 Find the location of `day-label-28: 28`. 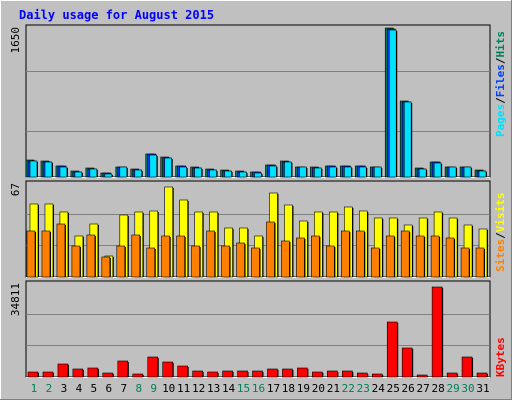

day-label-28: 28 is located at coordinates (437, 388).